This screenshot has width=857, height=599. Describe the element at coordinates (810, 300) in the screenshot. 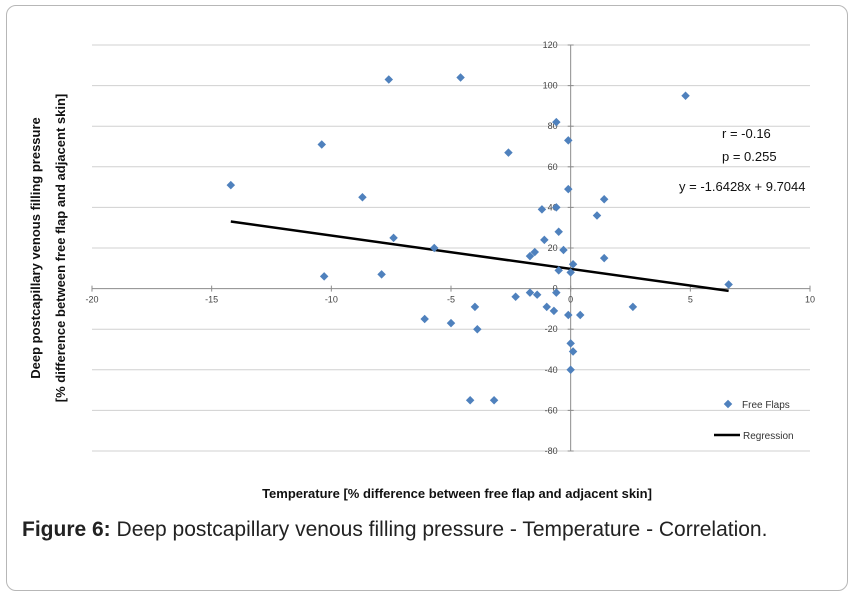

I see `x-tick-label: 10` at that location.